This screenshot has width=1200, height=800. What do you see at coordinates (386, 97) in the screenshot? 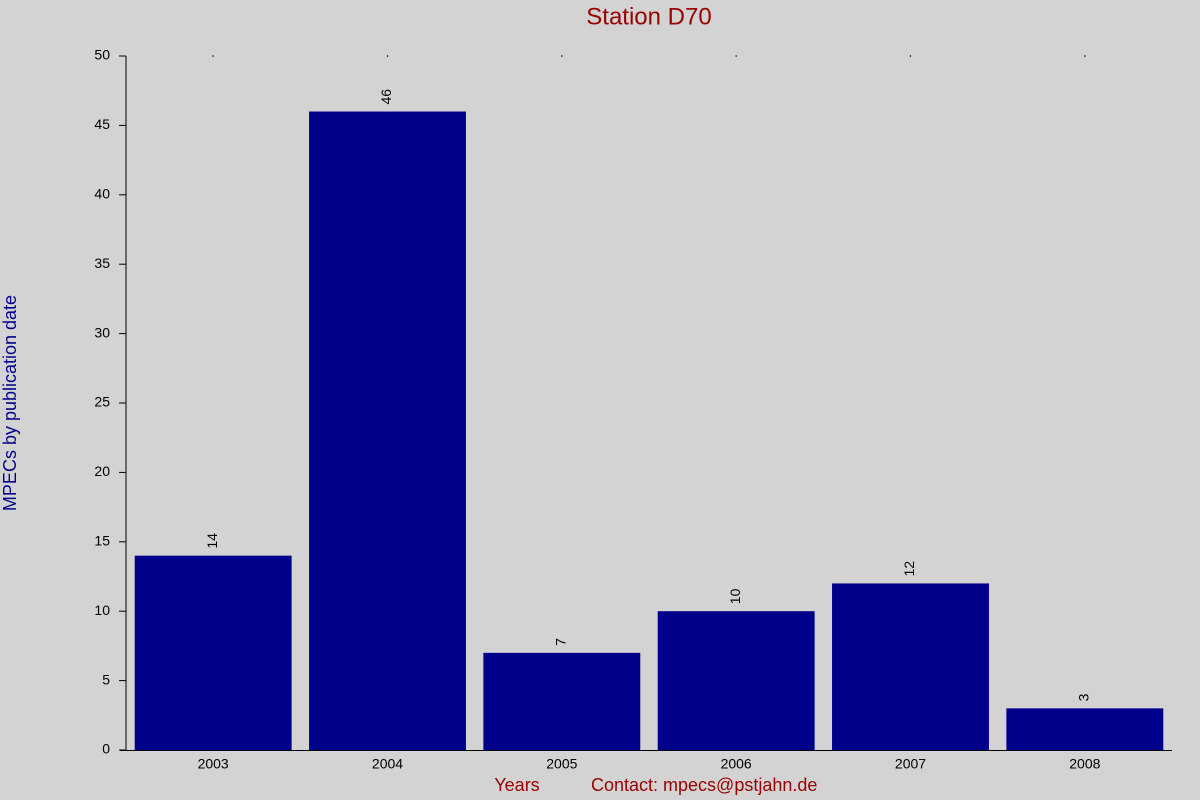
I see `value-label: 46` at bounding box center [386, 97].